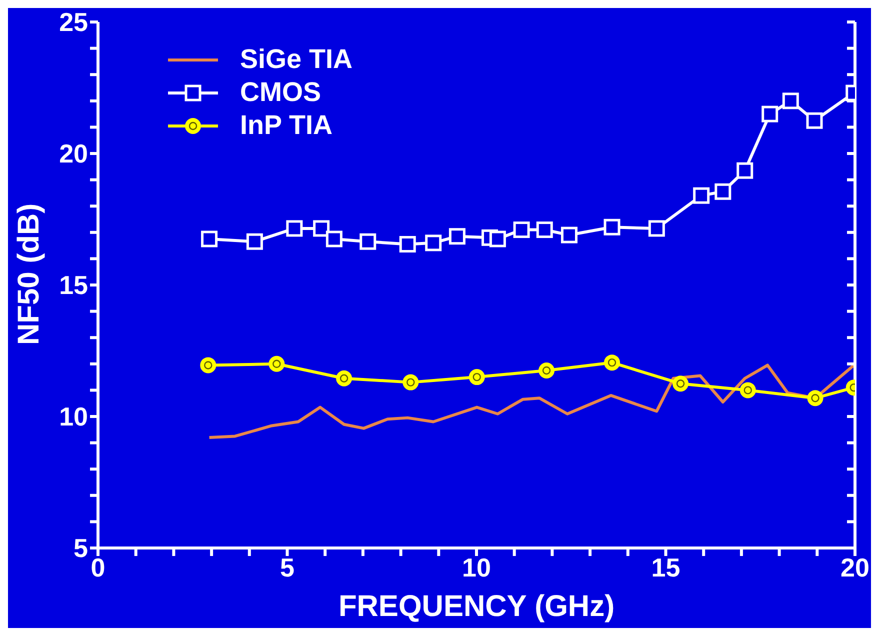  I want to click on y-axis-title: NF50 (dB), so click(29, 274).